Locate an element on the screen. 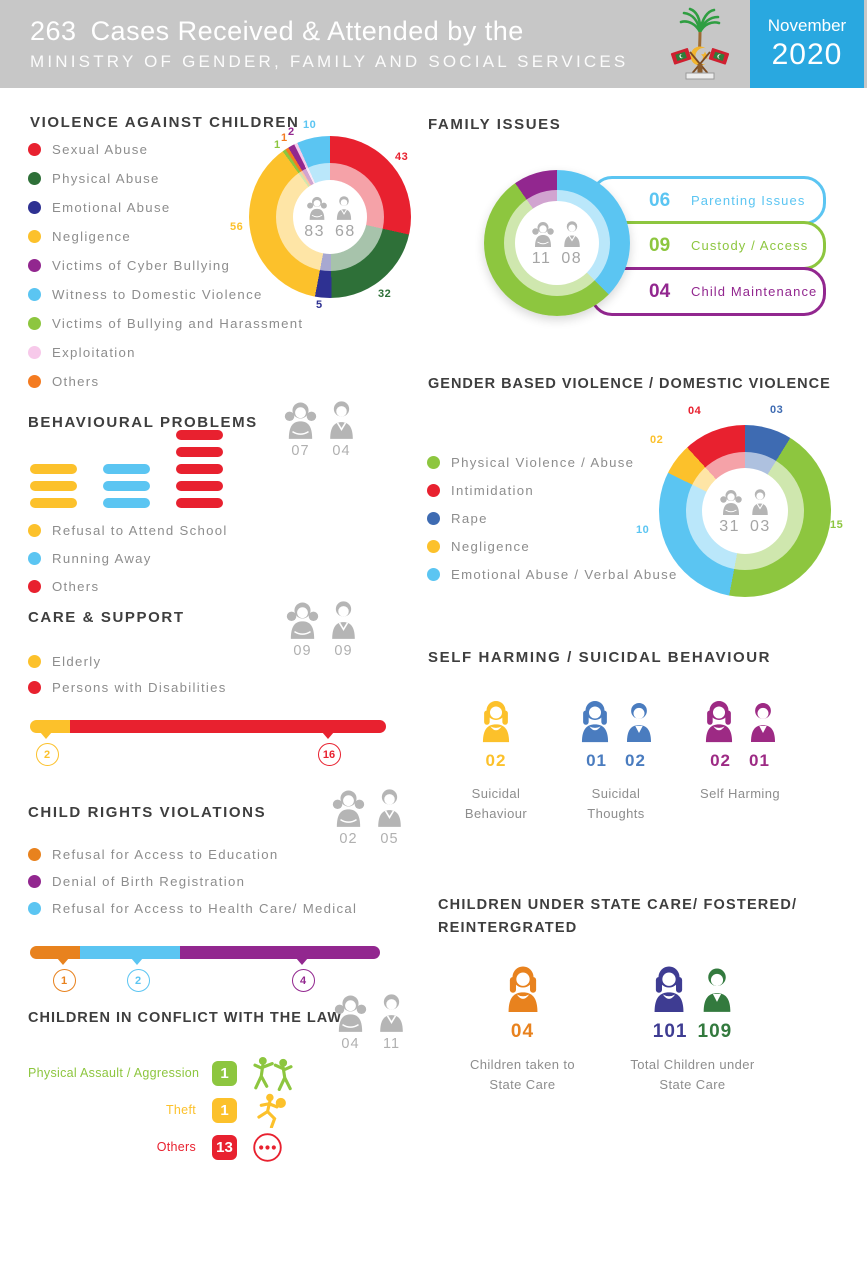  header-title: 263 Cases Received & Attended by the is located at coordinates (277, 31).